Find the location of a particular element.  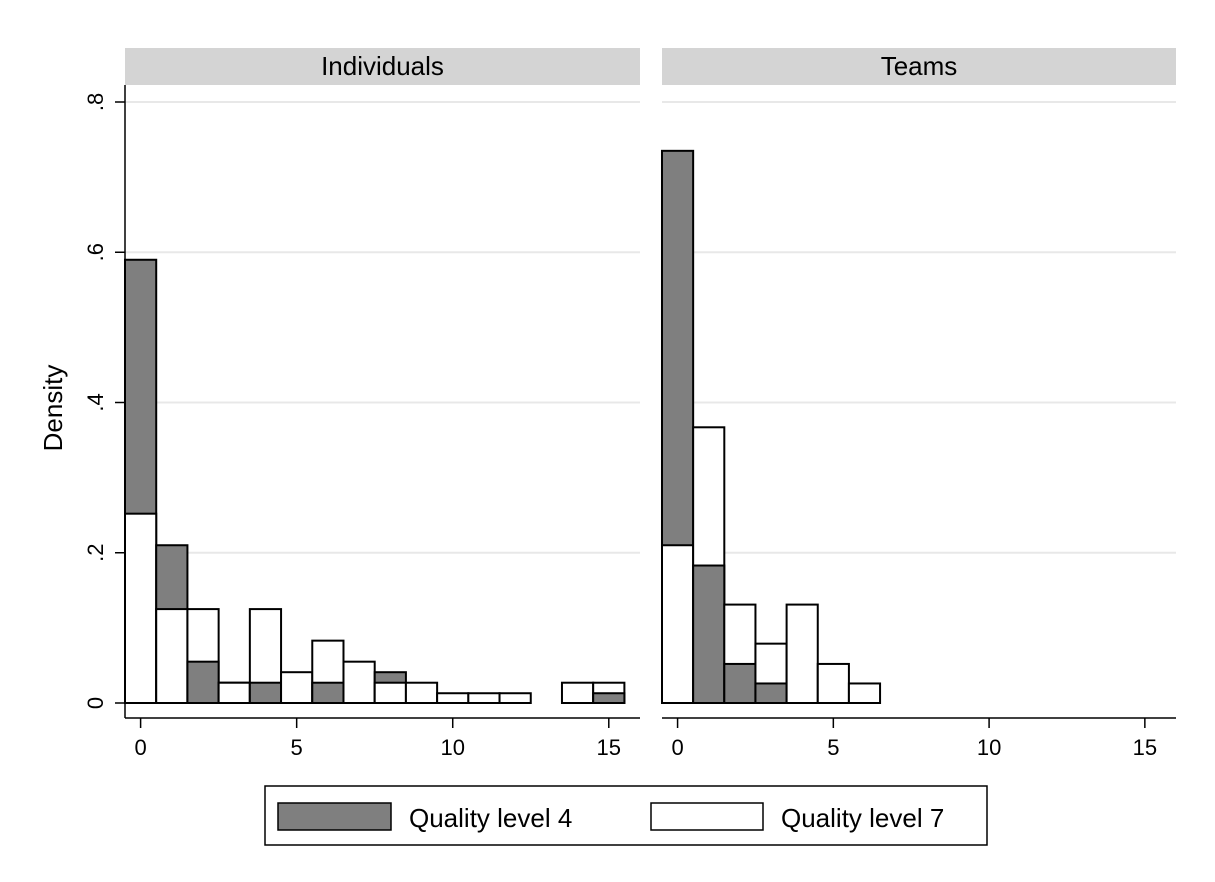

y-tick-label: .6 is located at coordinates (95, 252).